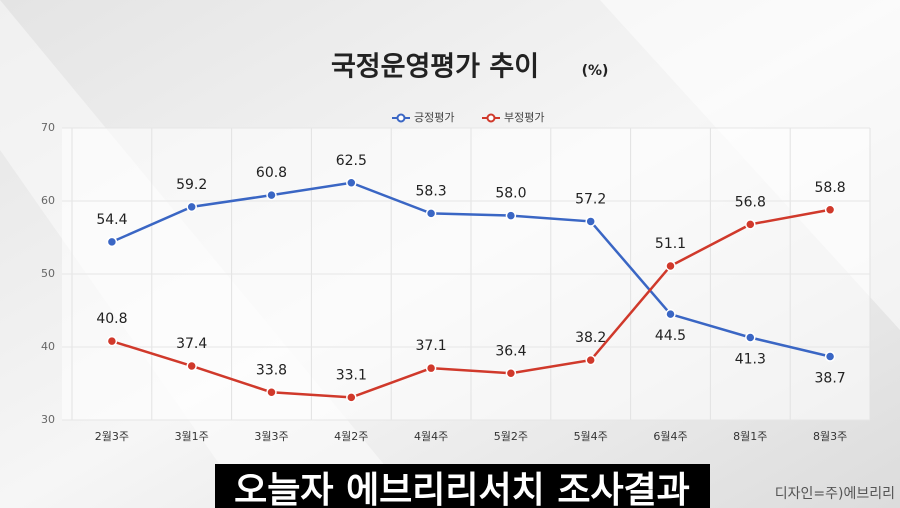  Describe the element at coordinates (431, 436) in the screenshot. I see `x-tick-label: 4월4주` at that location.